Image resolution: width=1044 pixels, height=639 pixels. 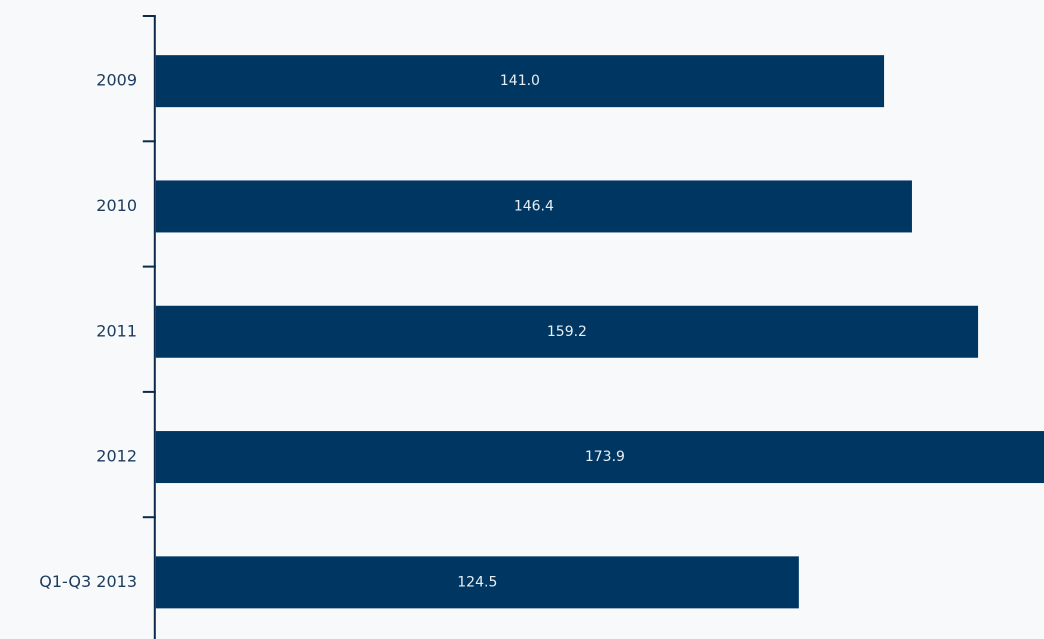 What do you see at coordinates (605, 457) in the screenshot?
I see `value-label: 173.9` at bounding box center [605, 457].